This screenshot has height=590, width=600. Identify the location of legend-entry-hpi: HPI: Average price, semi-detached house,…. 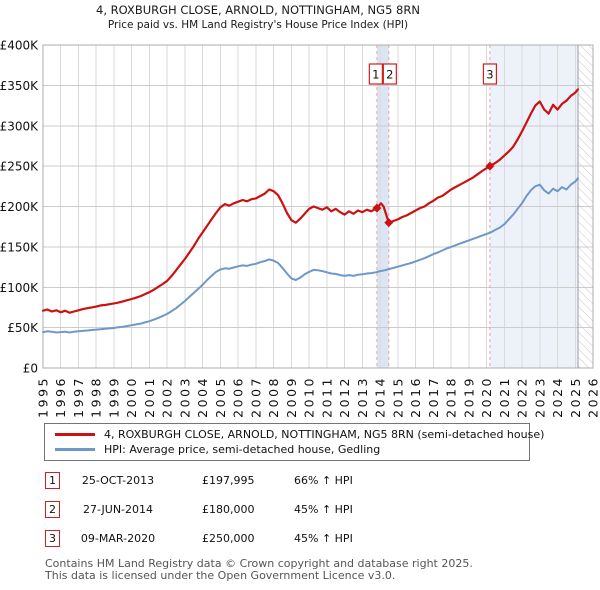
(287, 449).